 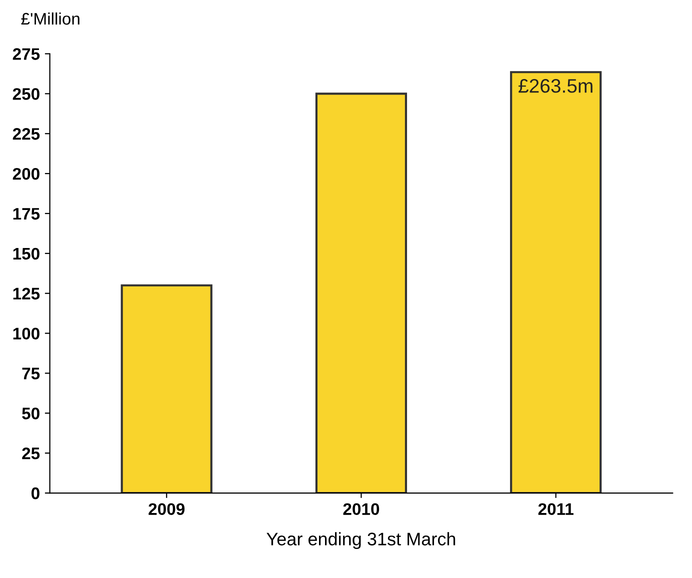 What do you see at coordinates (26, 134) in the screenshot?
I see `y-tick-label: 225` at bounding box center [26, 134].